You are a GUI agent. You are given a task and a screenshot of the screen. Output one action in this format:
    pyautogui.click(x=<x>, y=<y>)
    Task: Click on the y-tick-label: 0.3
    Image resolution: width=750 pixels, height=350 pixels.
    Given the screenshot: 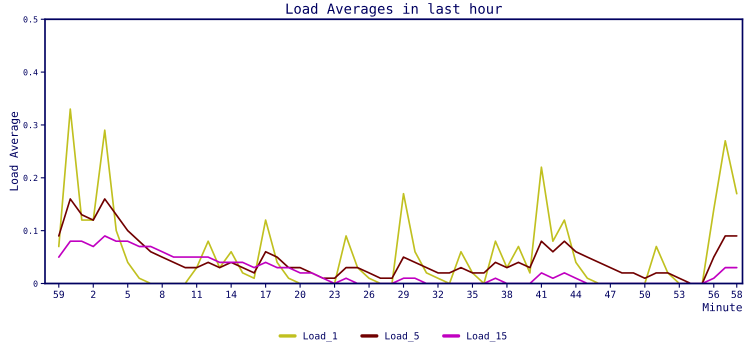 What is the action you would take?
    pyautogui.click(x=31, y=125)
    